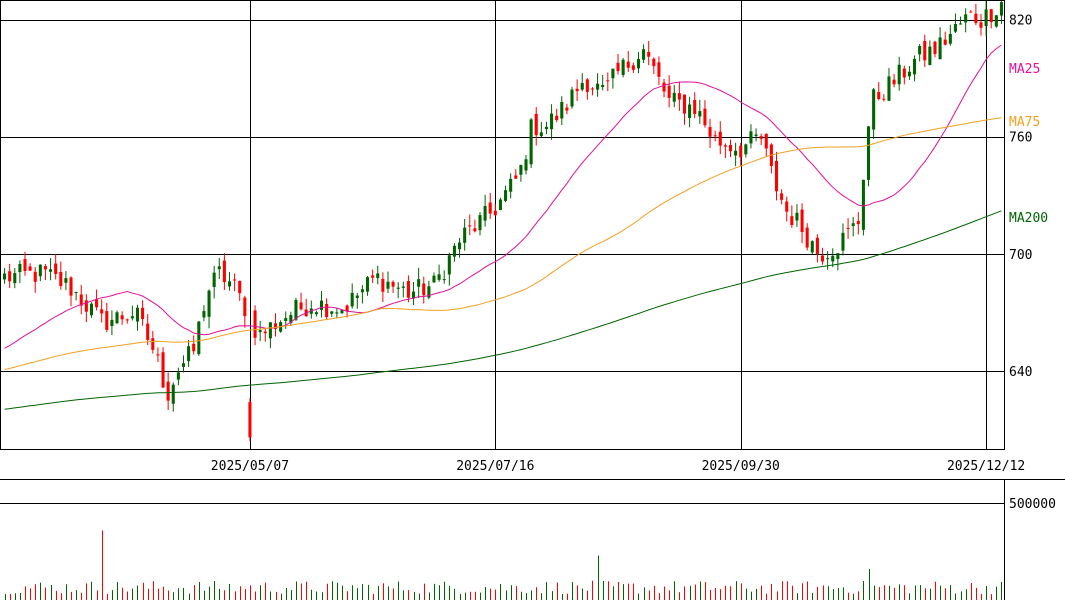 The height and width of the screenshot is (600, 1065). Describe the element at coordinates (1024, 122) in the screenshot. I see `ma-label-ma75: MA75` at that location.